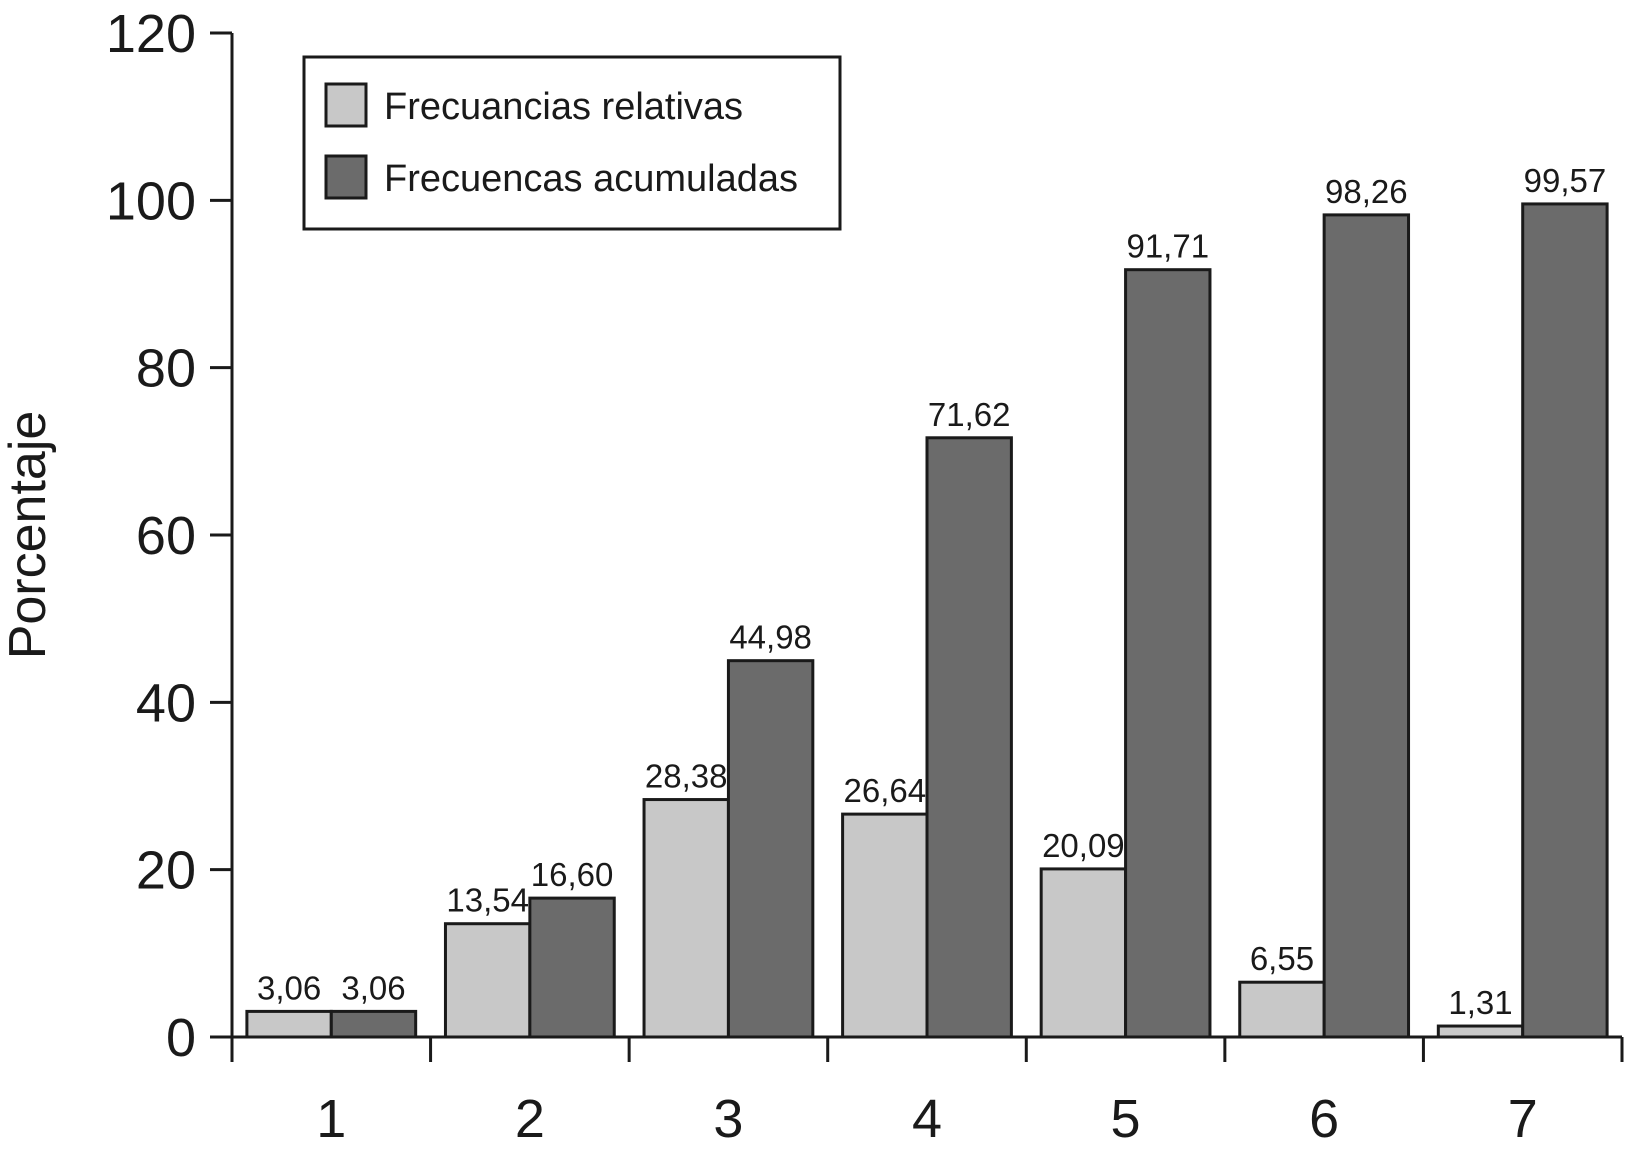 The width and height of the screenshot is (1632, 1162). I want to click on data-label-cumulative: 16,60, so click(572, 874).